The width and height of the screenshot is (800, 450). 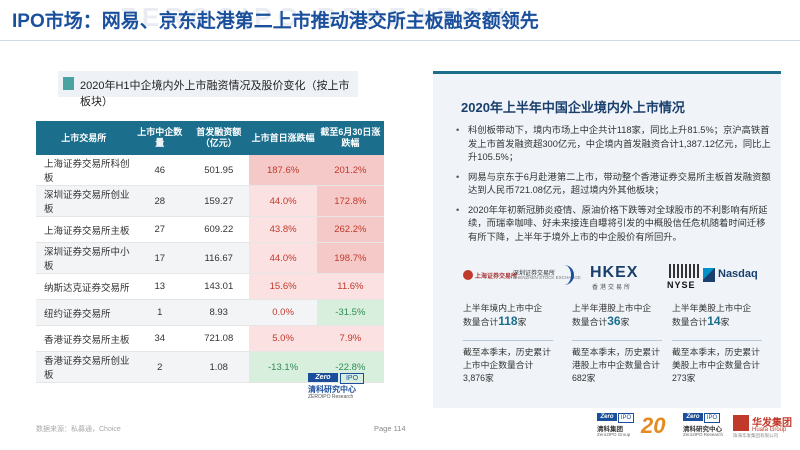 I want to click on table-row: 香港证券交易所主板 34 721.08 5.0% 7.9%, so click(x=210, y=338).